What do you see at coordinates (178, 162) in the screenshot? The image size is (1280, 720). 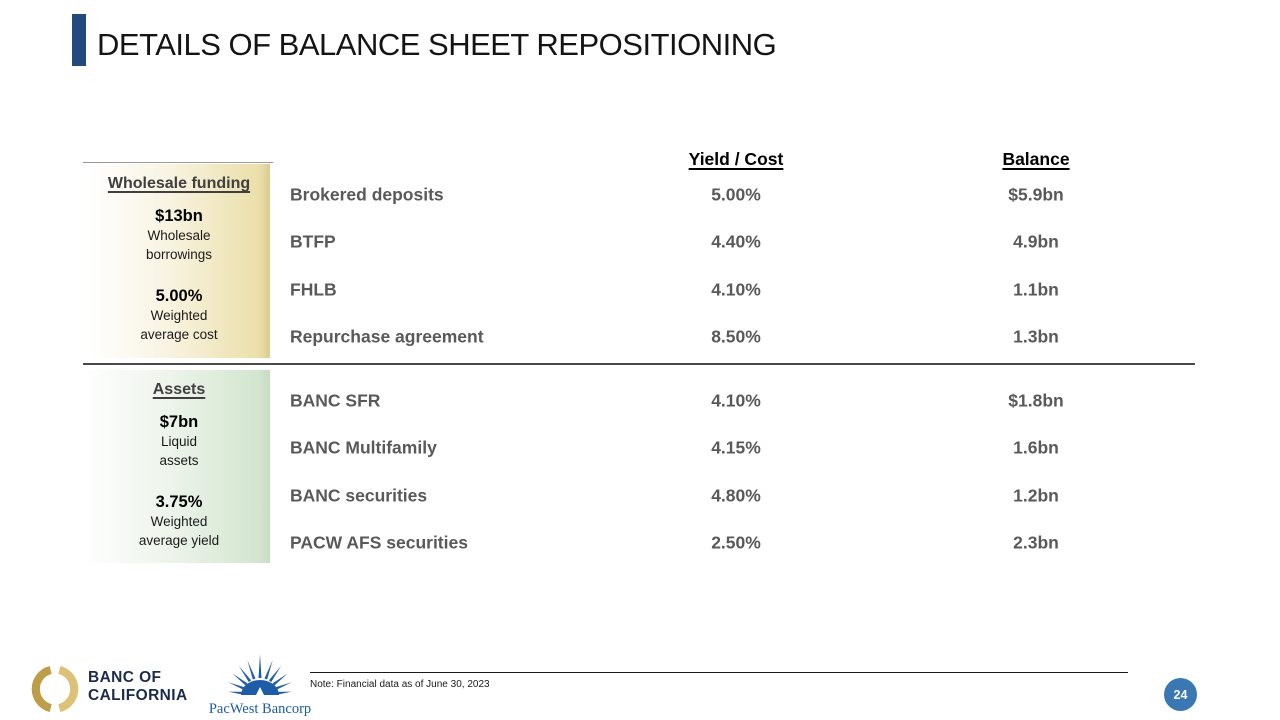 I see `panel-top-rule` at bounding box center [178, 162].